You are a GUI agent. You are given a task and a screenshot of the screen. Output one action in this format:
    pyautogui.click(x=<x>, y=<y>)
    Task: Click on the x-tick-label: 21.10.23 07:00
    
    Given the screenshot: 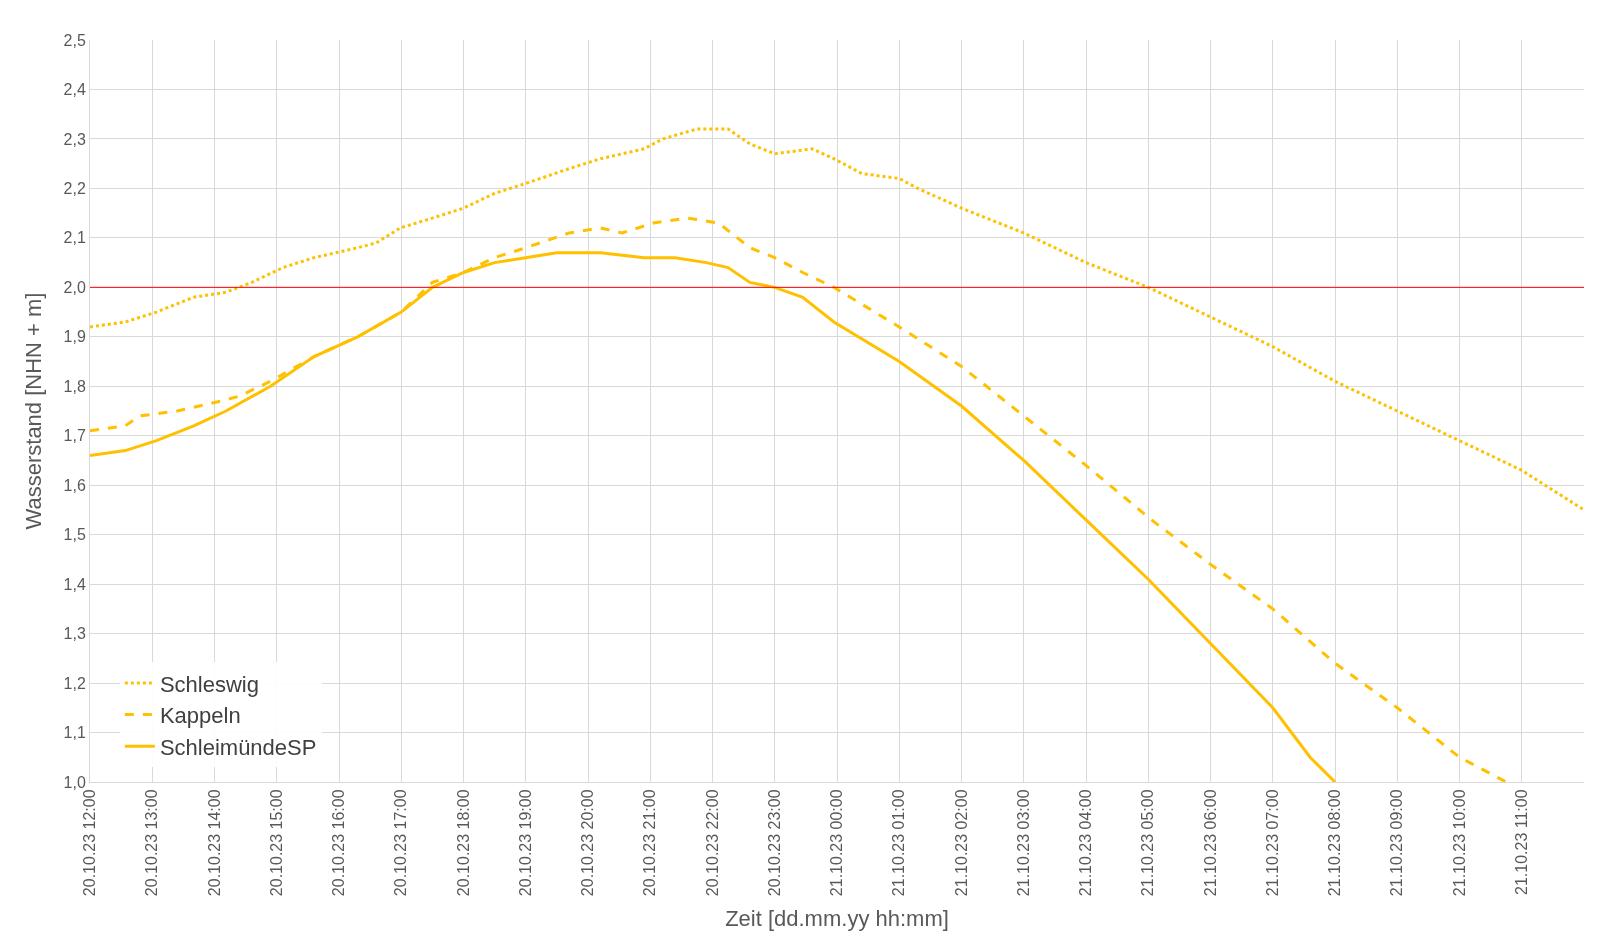 What is the action you would take?
    pyautogui.click(x=1272, y=843)
    